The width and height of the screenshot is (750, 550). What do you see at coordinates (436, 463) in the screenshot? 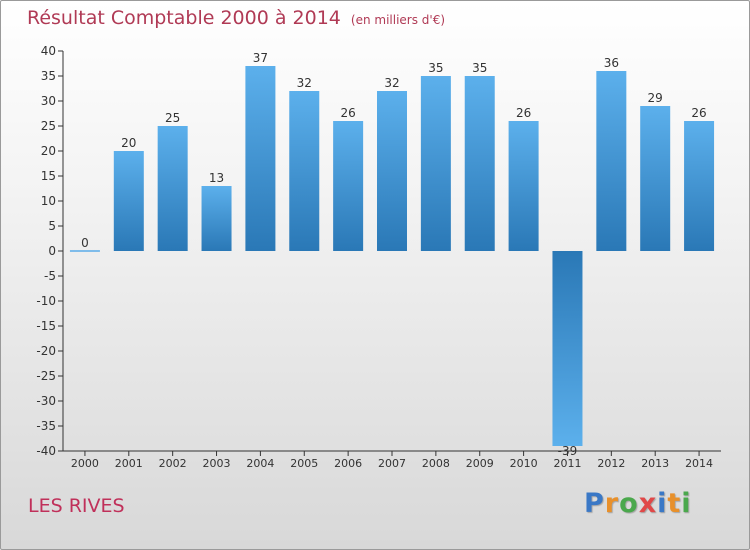
I see `x-tick-label: 2008` at bounding box center [436, 463].